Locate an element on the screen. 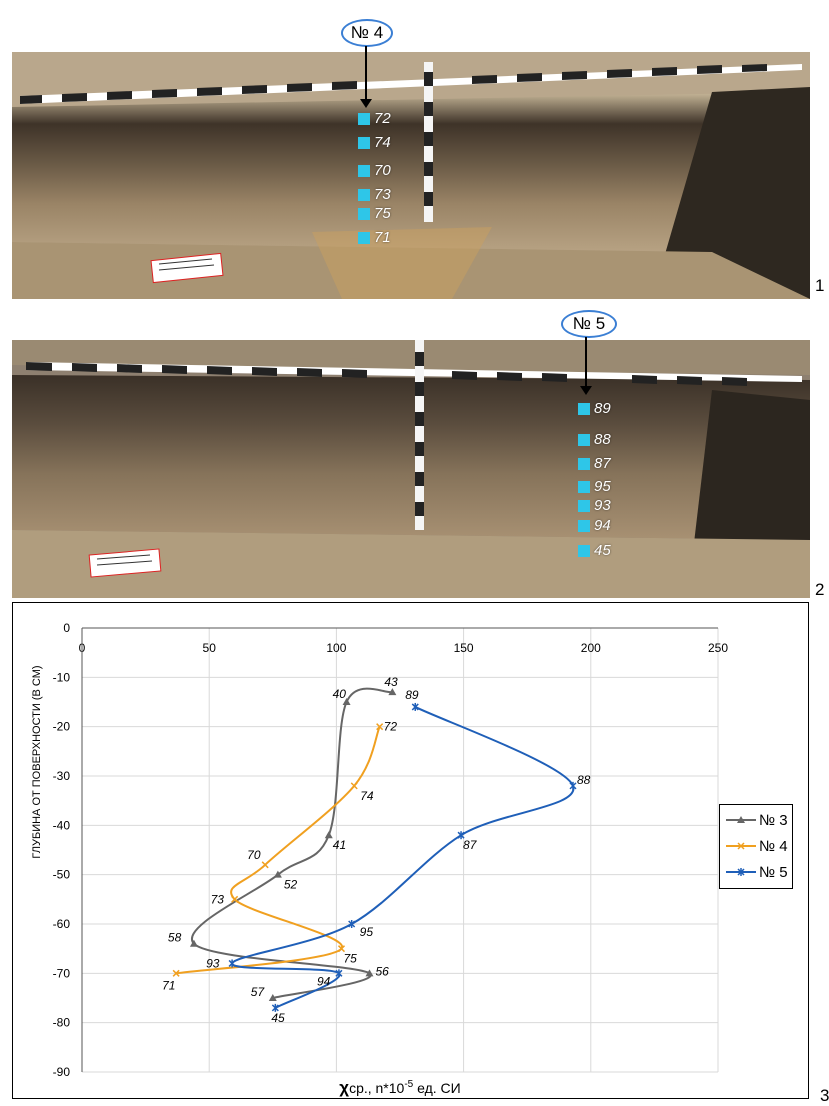 Image resolution: width=829 pixels, height=1106 pixels. sample-marker: 94 is located at coordinates (594, 525).